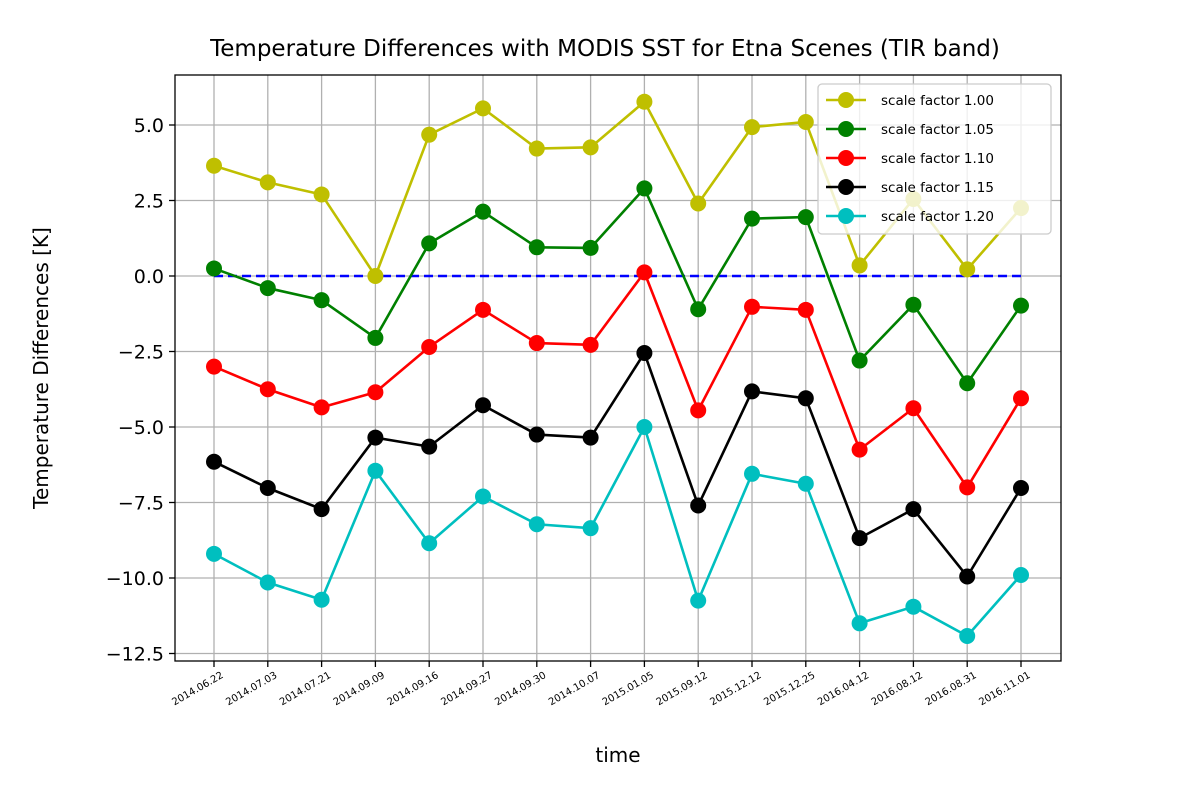  Describe the element at coordinates (149, 202) in the screenshot. I see `y-tick-label: 2.5` at that location.